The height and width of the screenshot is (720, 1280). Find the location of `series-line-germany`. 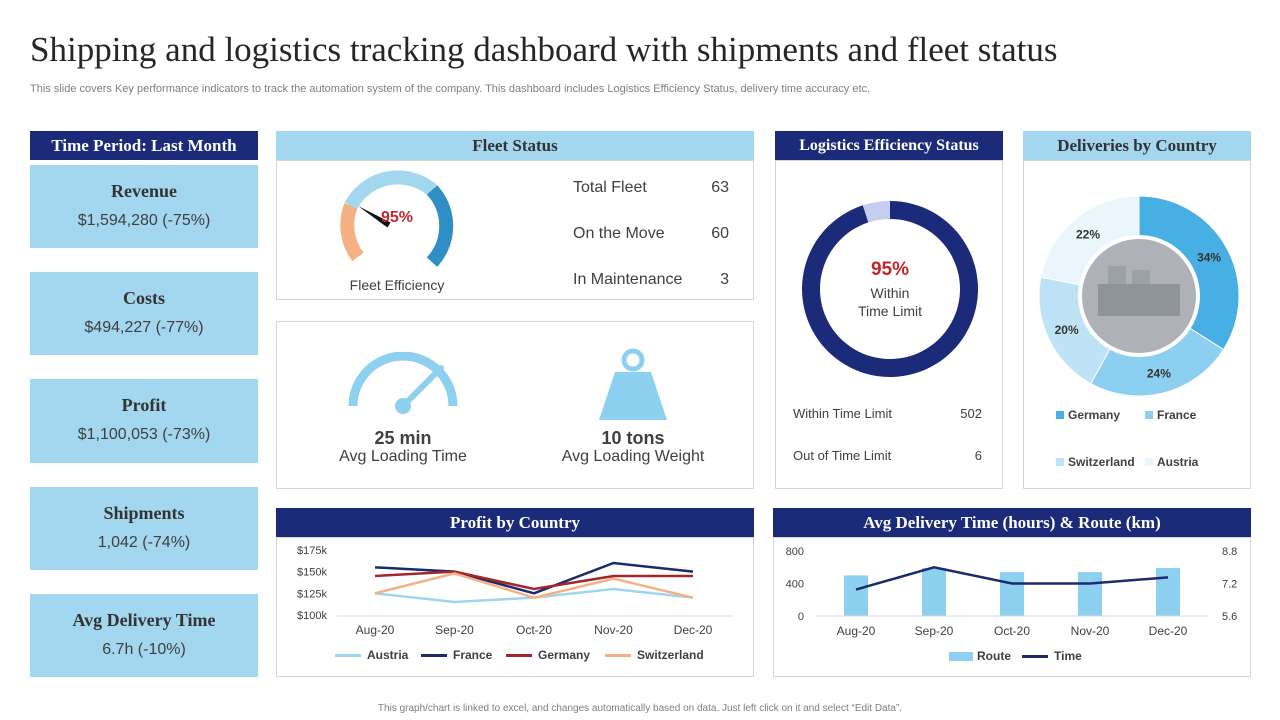

series-line-germany is located at coordinates (533, 580).